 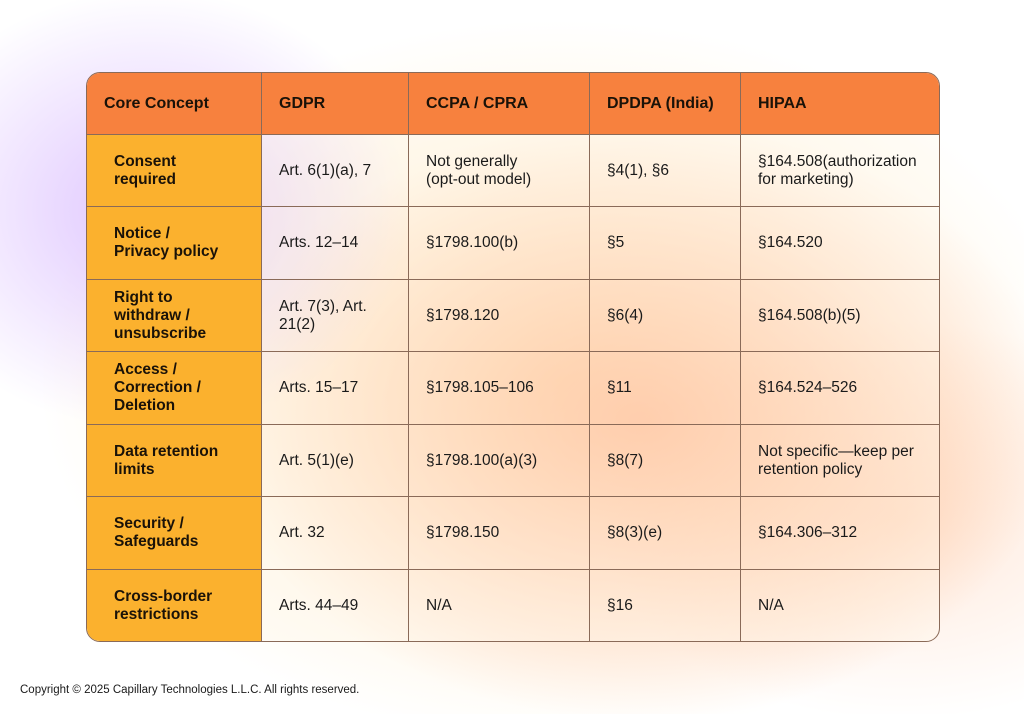 What do you see at coordinates (335, 461) in the screenshot?
I see `table-cell: Art. 5(1)(e)` at bounding box center [335, 461].